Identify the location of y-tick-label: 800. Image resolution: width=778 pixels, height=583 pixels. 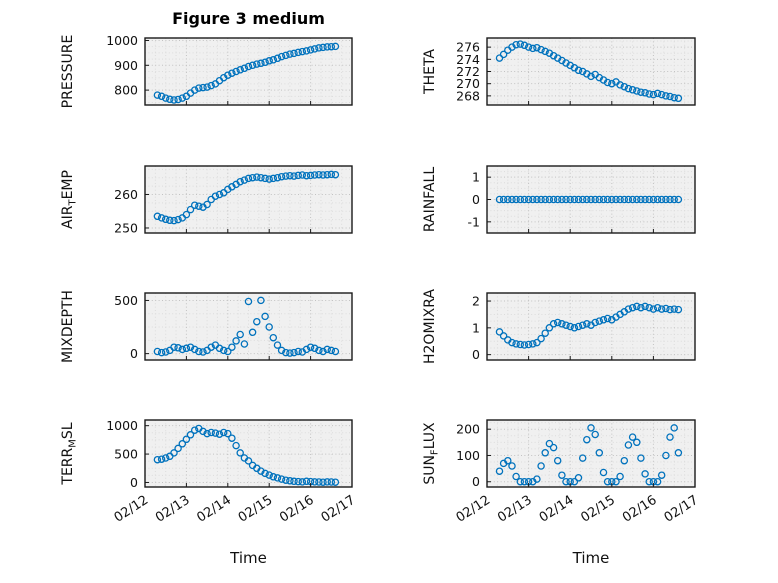
(126, 90).